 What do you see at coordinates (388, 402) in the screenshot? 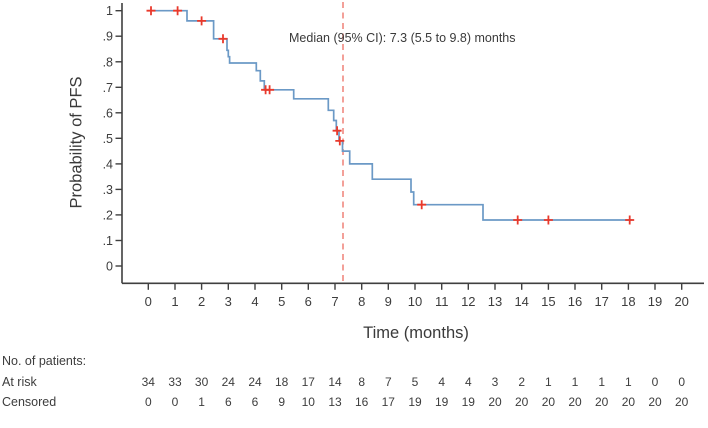
I see `censored-count: 17` at bounding box center [388, 402].